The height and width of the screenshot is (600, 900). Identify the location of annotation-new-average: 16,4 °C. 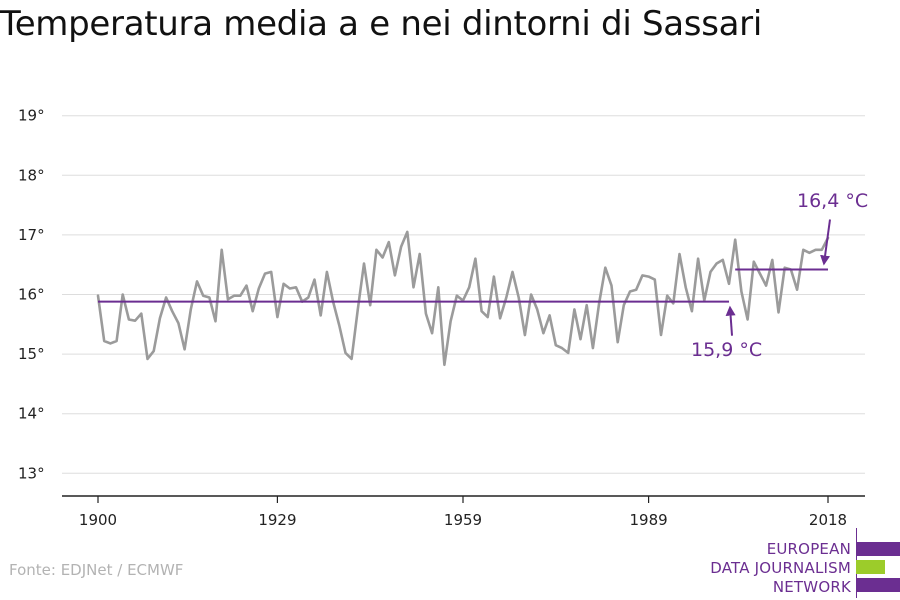
(832, 201).